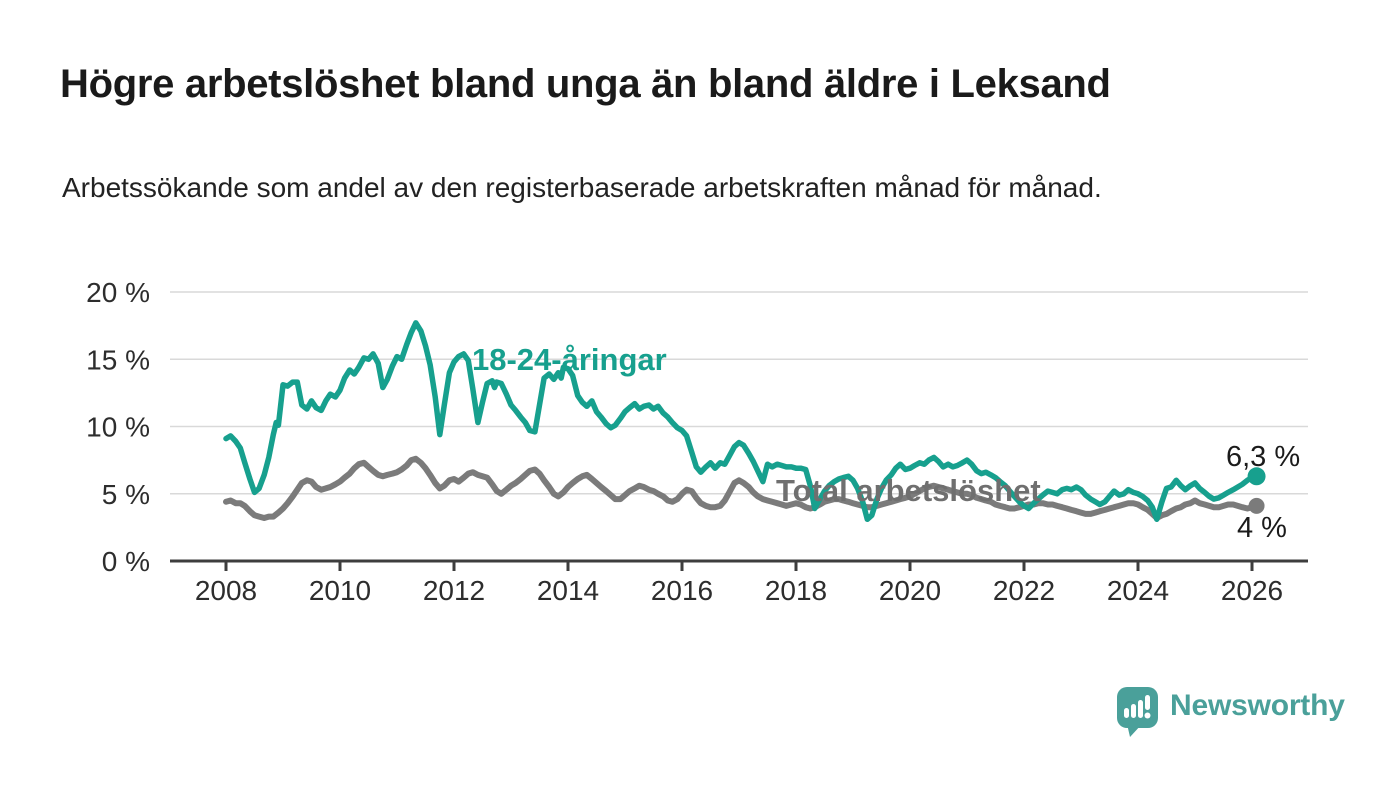 The width and height of the screenshot is (1400, 794). I want to click on x-axis-tick-label: 2020, so click(910, 590).